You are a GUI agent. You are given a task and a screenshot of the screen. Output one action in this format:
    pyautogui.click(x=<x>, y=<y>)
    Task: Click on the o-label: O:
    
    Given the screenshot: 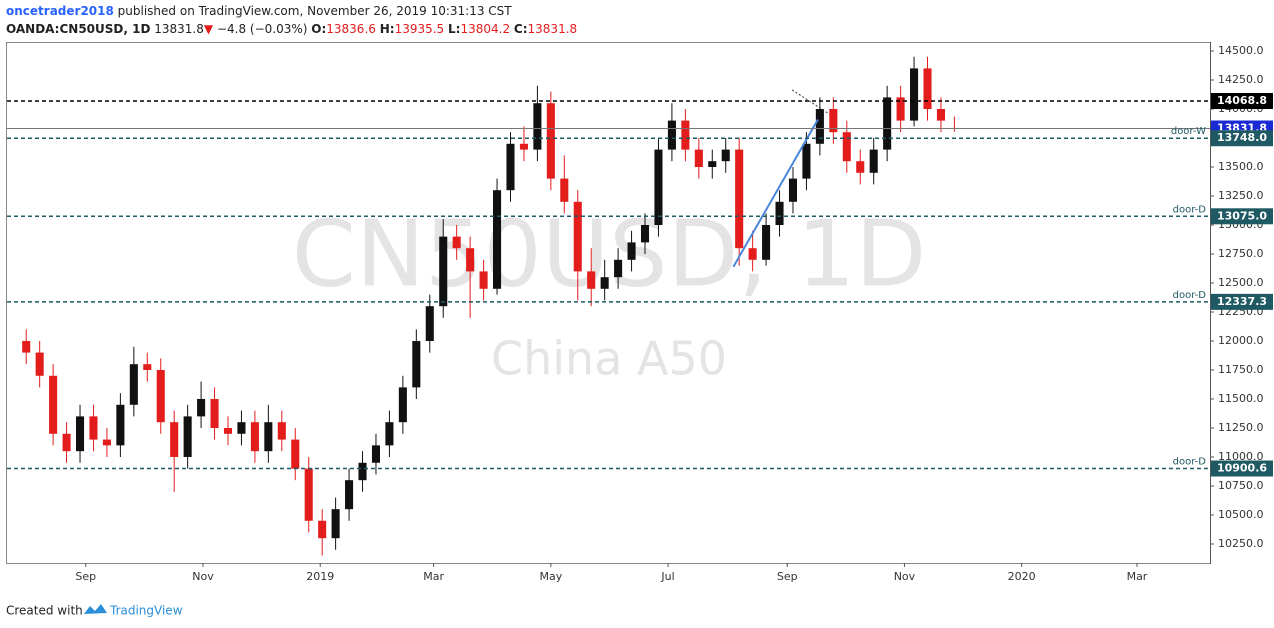 What is the action you would take?
    pyautogui.click(x=319, y=29)
    